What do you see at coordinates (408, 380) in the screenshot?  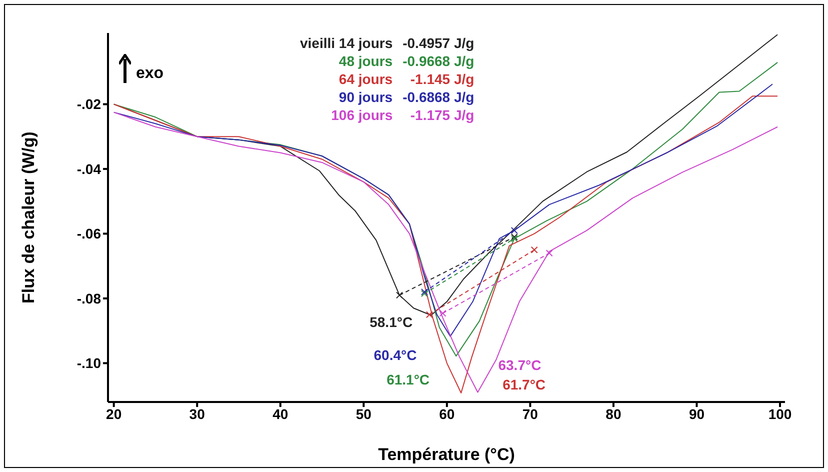 I see `annotation: 61.1°C` at bounding box center [408, 380].